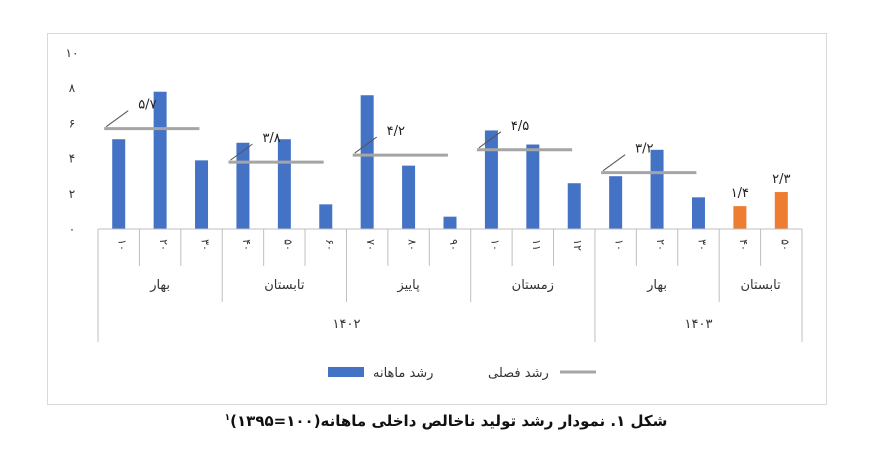  I want to click on y-tick-label: ۲, so click(72, 194).